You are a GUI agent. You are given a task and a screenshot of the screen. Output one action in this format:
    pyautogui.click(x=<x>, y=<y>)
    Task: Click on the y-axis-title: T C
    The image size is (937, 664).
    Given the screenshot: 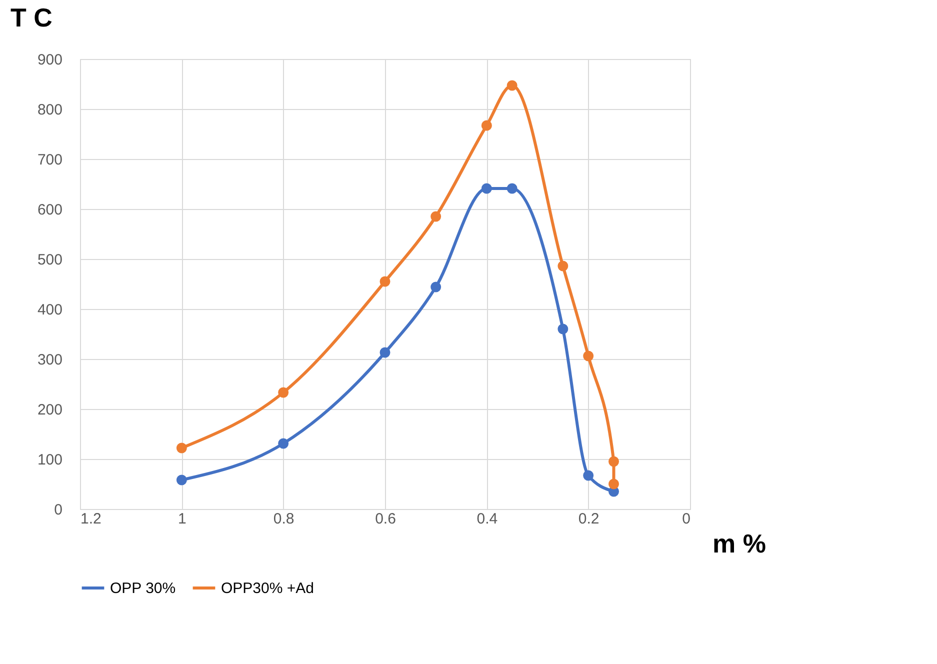 What is the action you would take?
    pyautogui.click(x=31, y=17)
    